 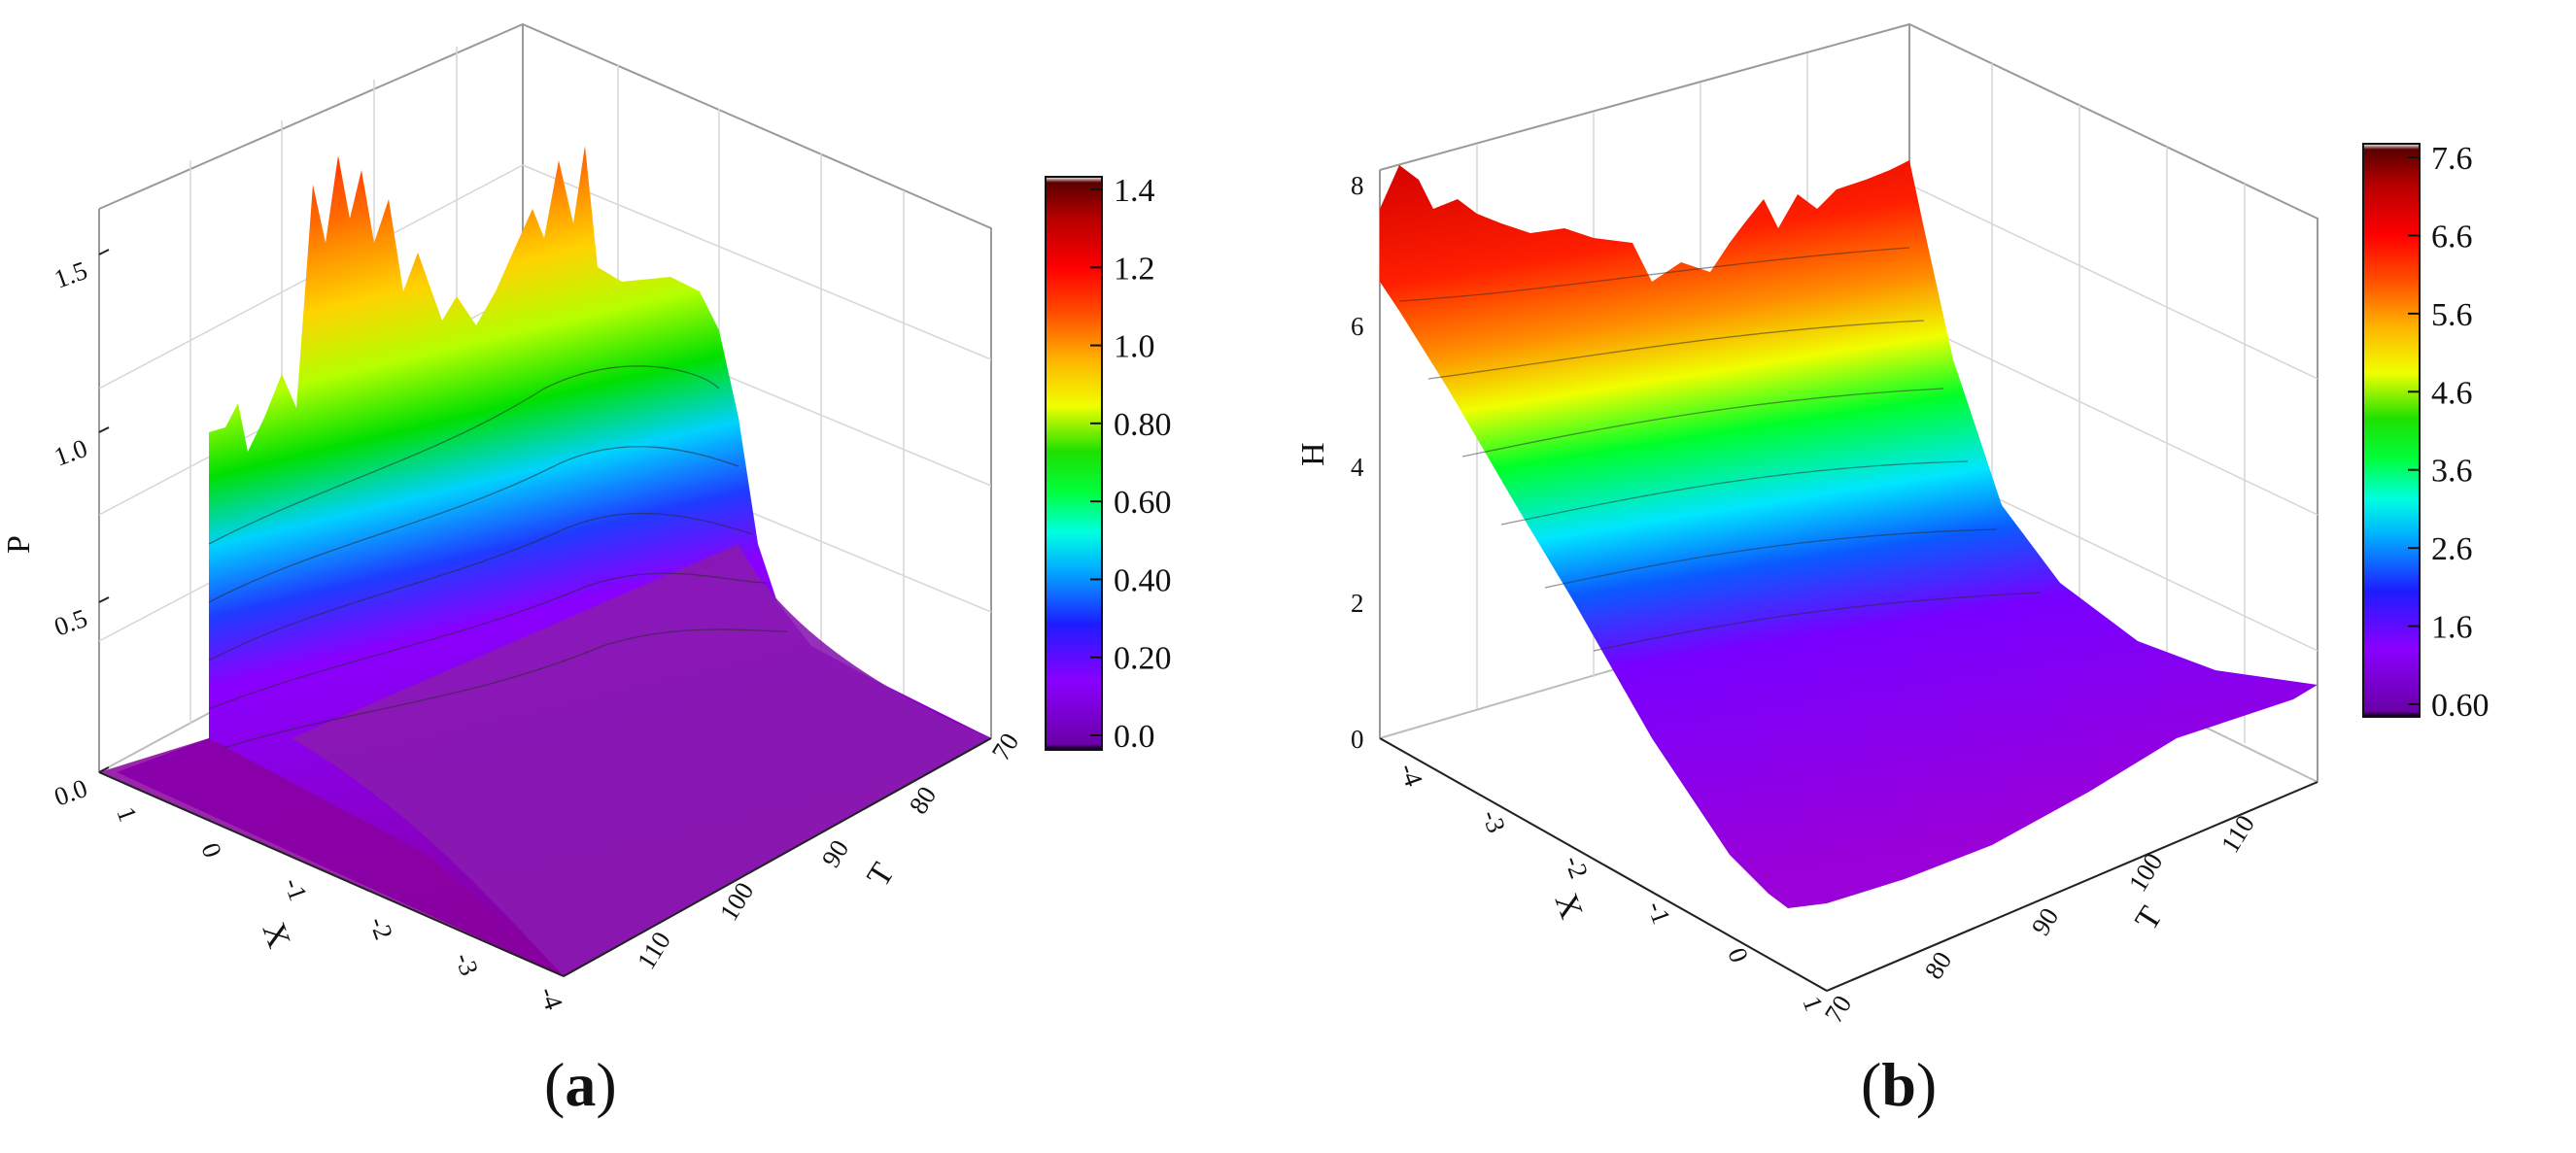 What do you see at coordinates (1358, 326) in the screenshot?
I see `z-tick-label: 6` at bounding box center [1358, 326].